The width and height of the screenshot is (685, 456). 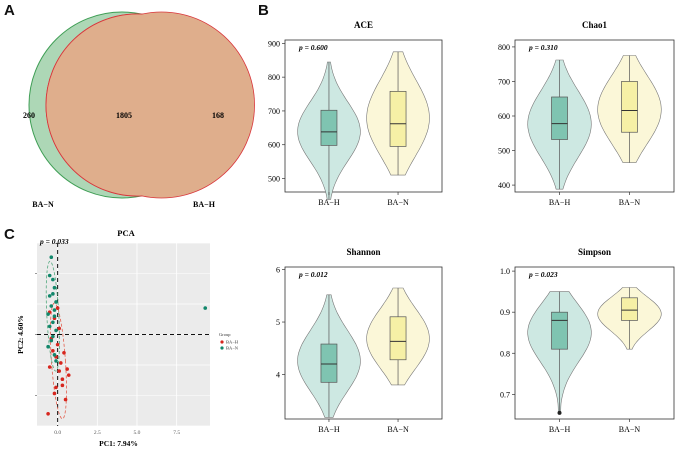 I want to click on y-tick-label: 900, so click(x=274, y=43).